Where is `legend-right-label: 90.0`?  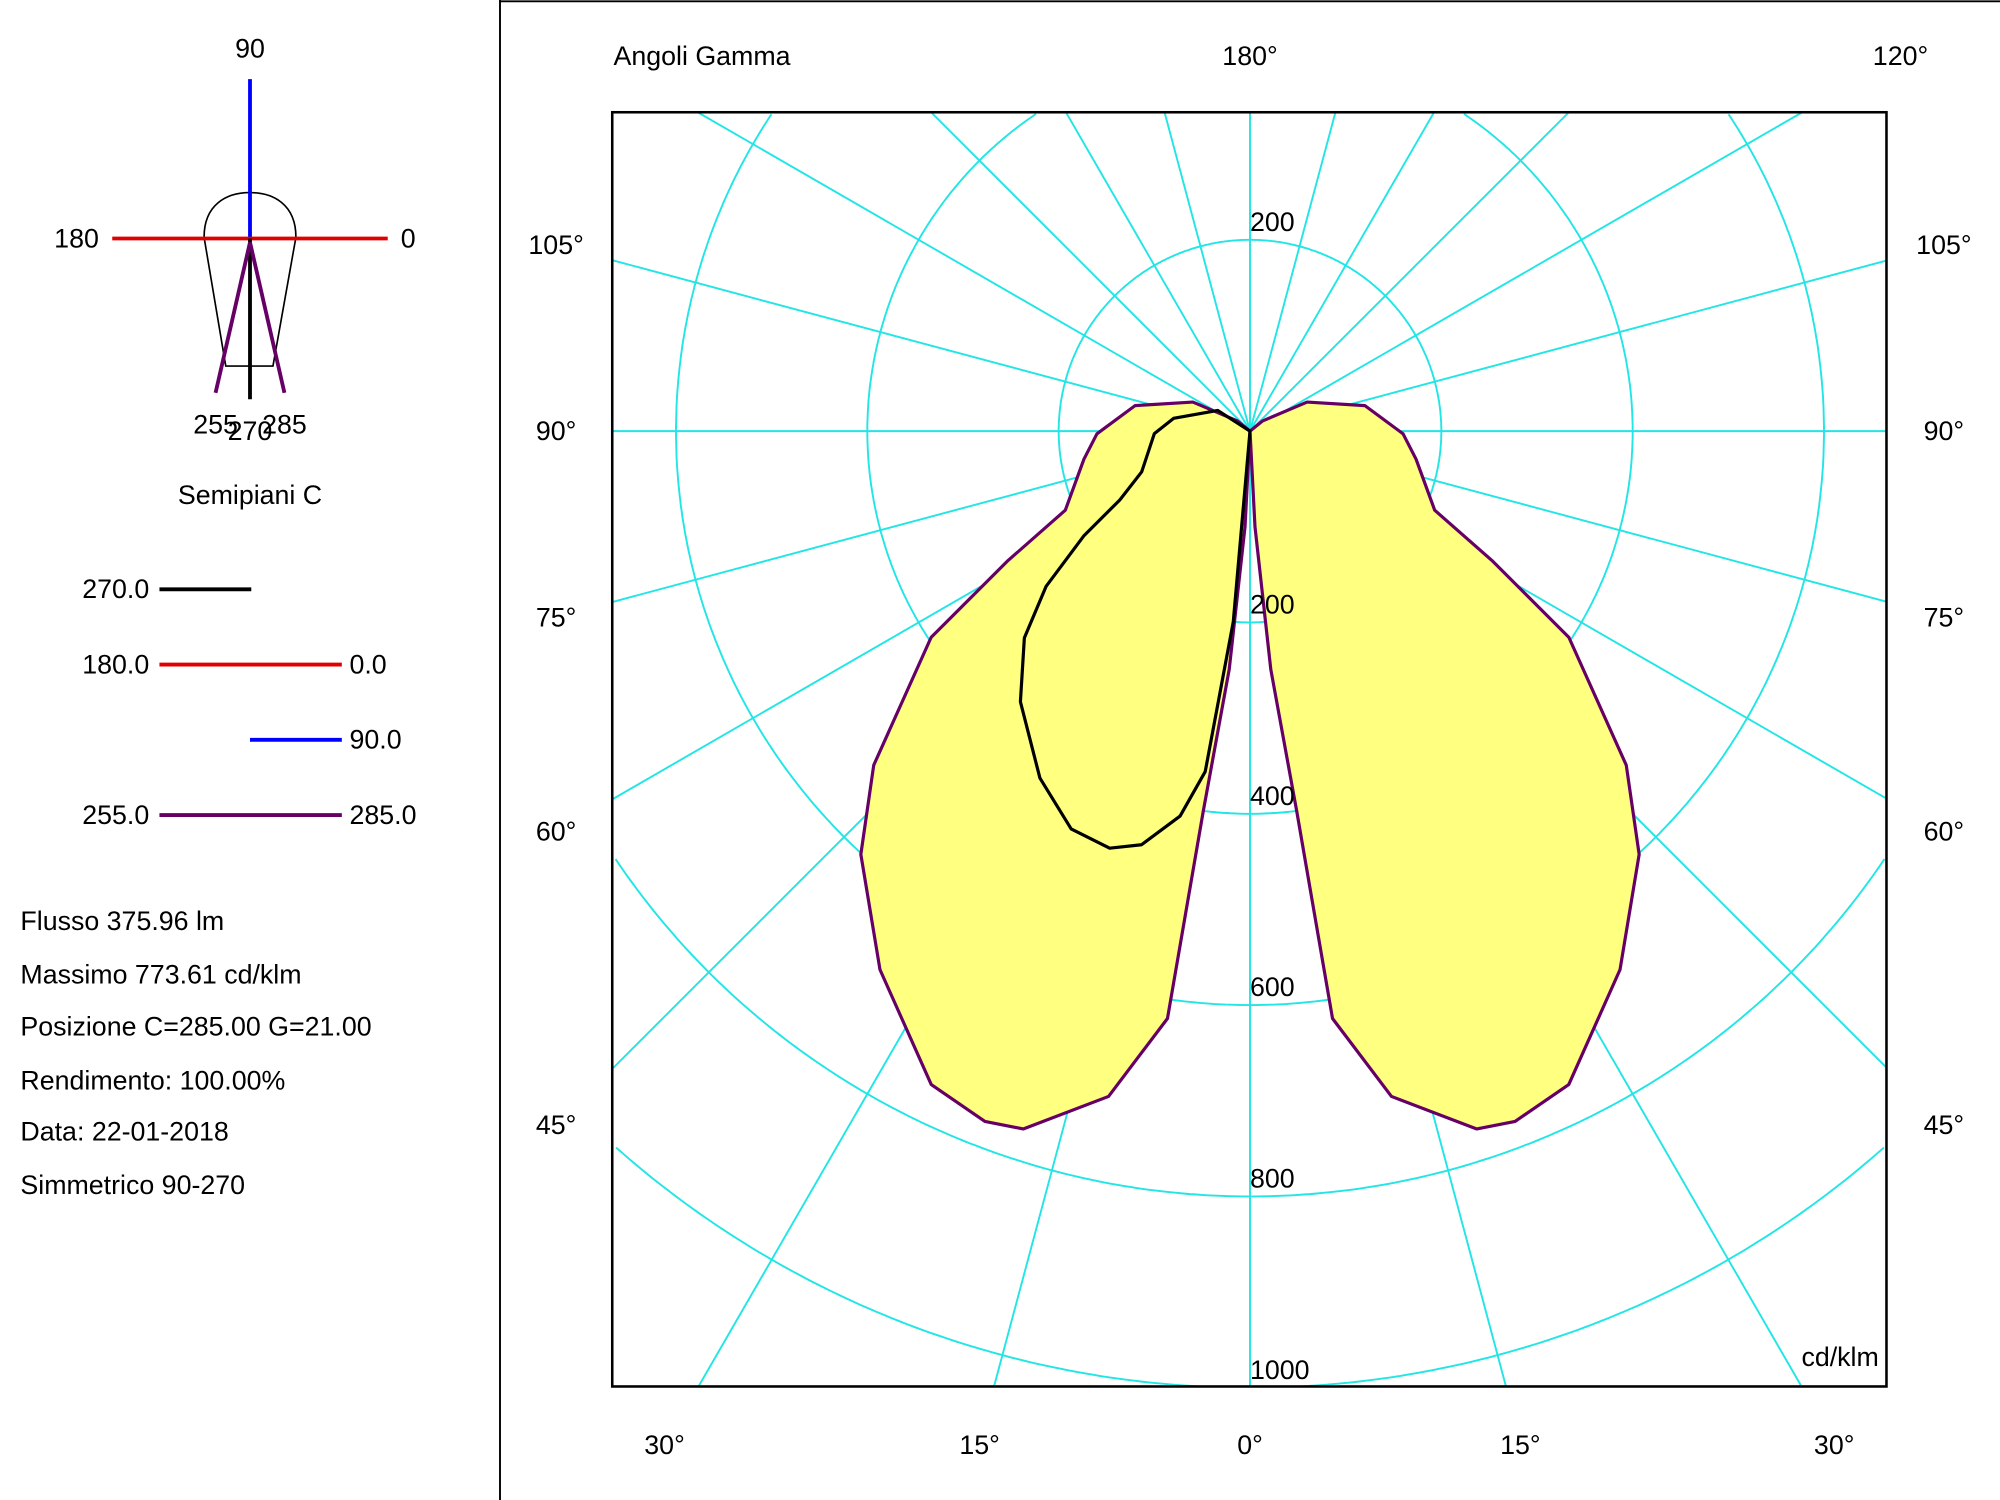
legend-right-label: 90.0 is located at coordinates (375, 740).